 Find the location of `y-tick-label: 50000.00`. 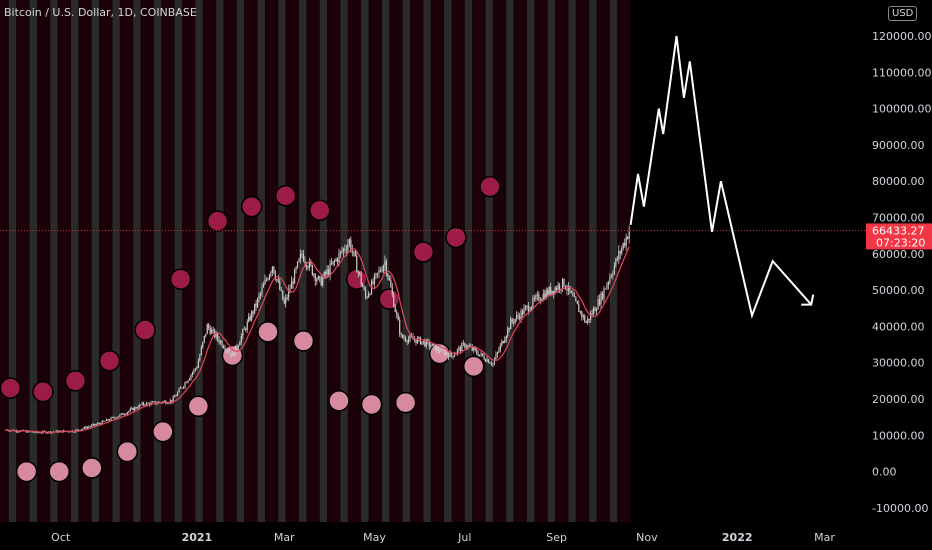

y-tick-label: 50000.00 is located at coordinates (898, 290).